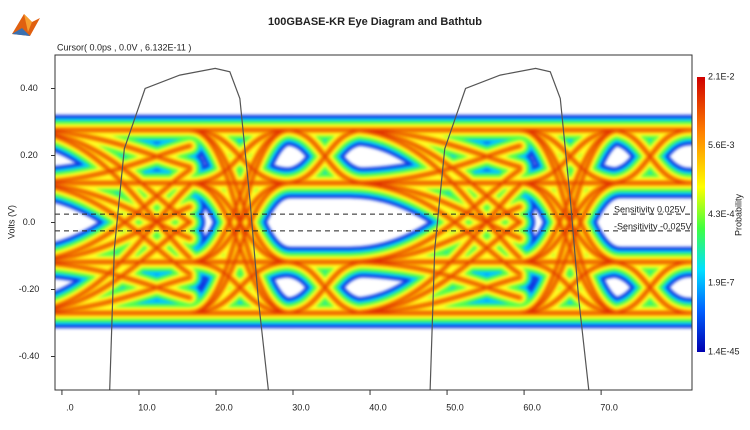 The width and height of the screenshot is (750, 430). I want to click on y-tick-label: 0.20, so click(29, 155).